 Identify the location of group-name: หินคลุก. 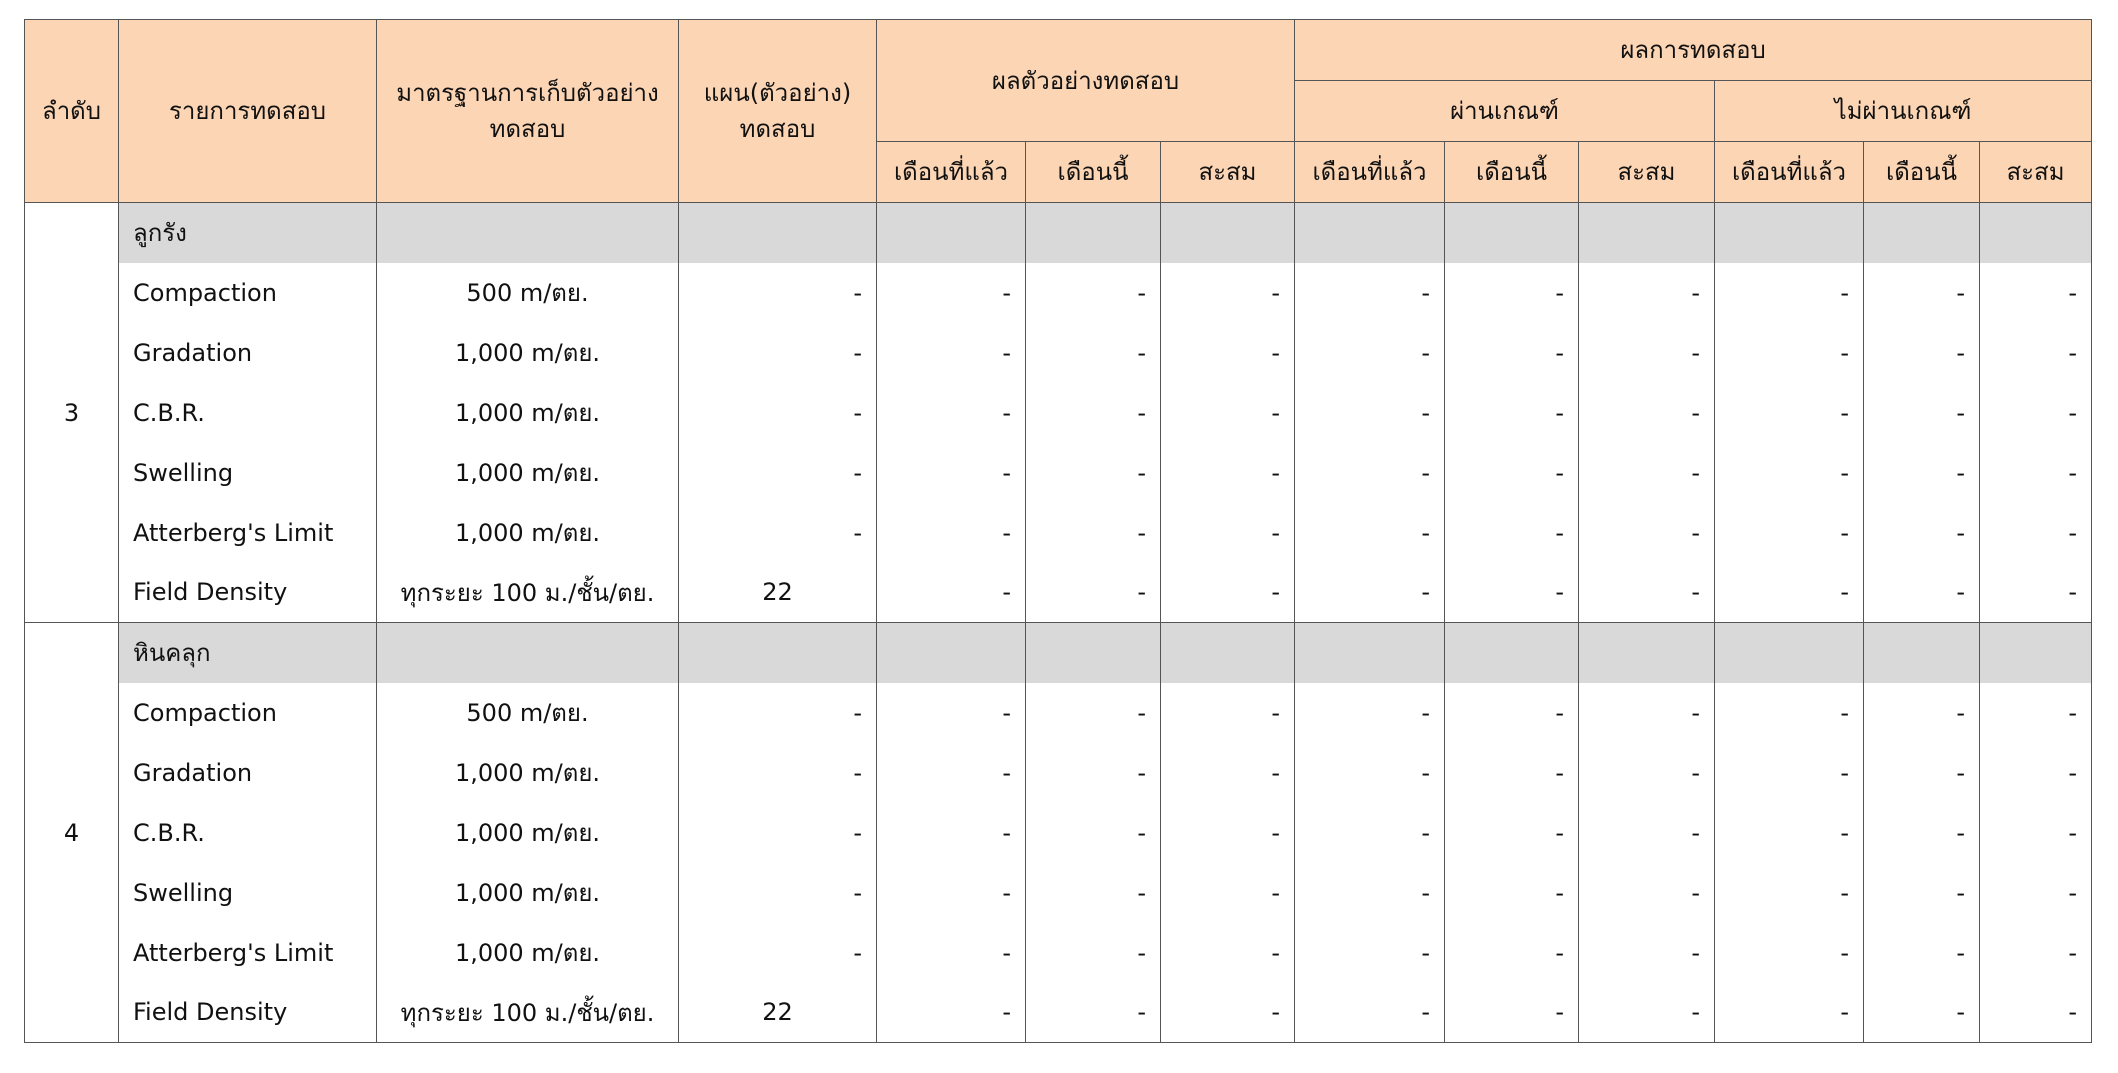
(247, 652).